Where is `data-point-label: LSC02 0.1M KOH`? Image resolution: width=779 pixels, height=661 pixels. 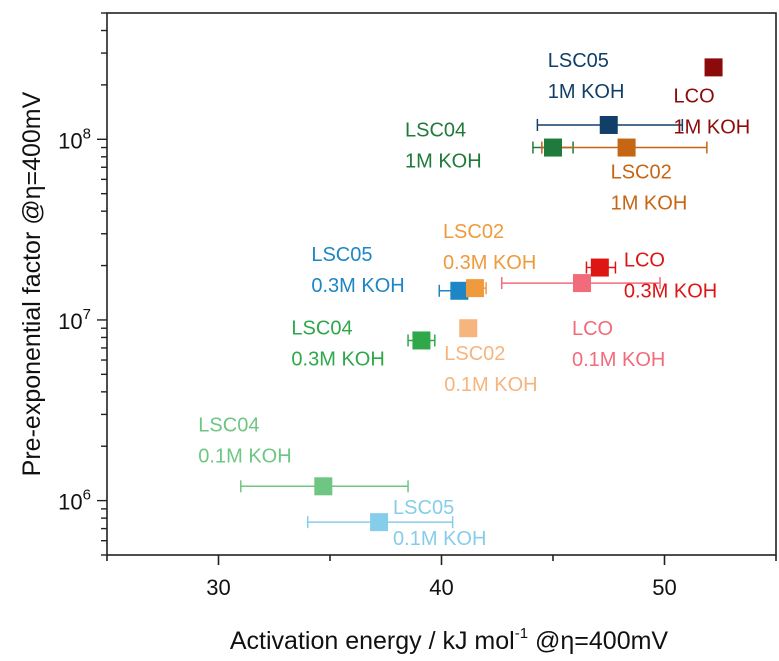 data-point-label: LSC02 0.1M KOH is located at coordinates (490, 369).